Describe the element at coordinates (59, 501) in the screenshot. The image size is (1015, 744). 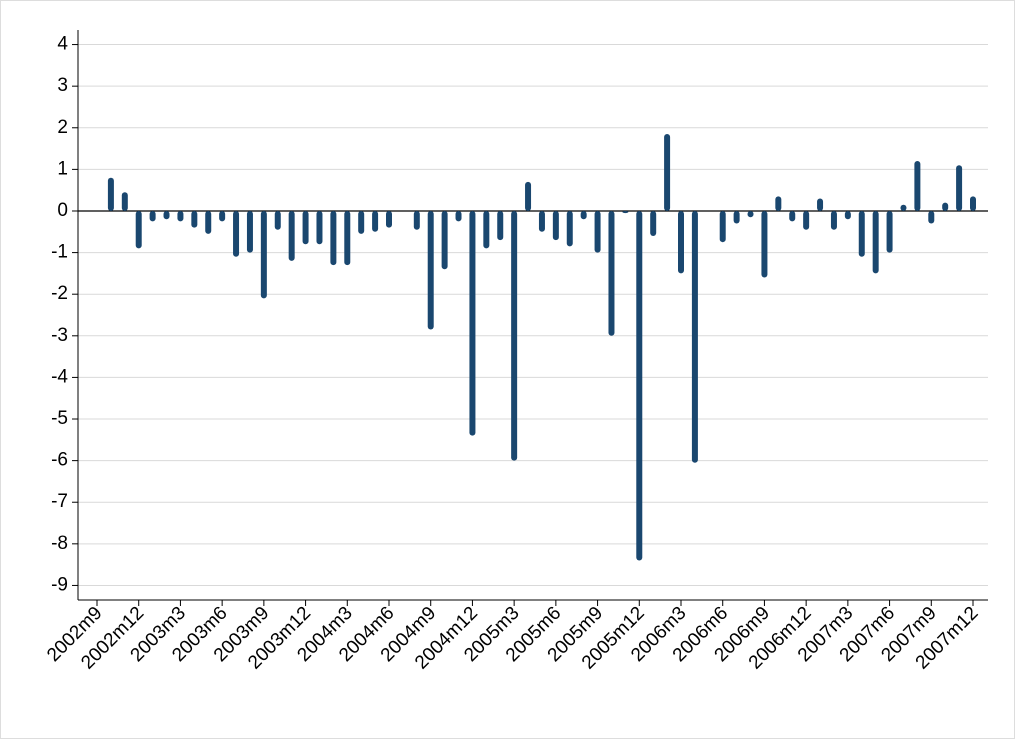
I see `y-tick-label: -7` at that location.